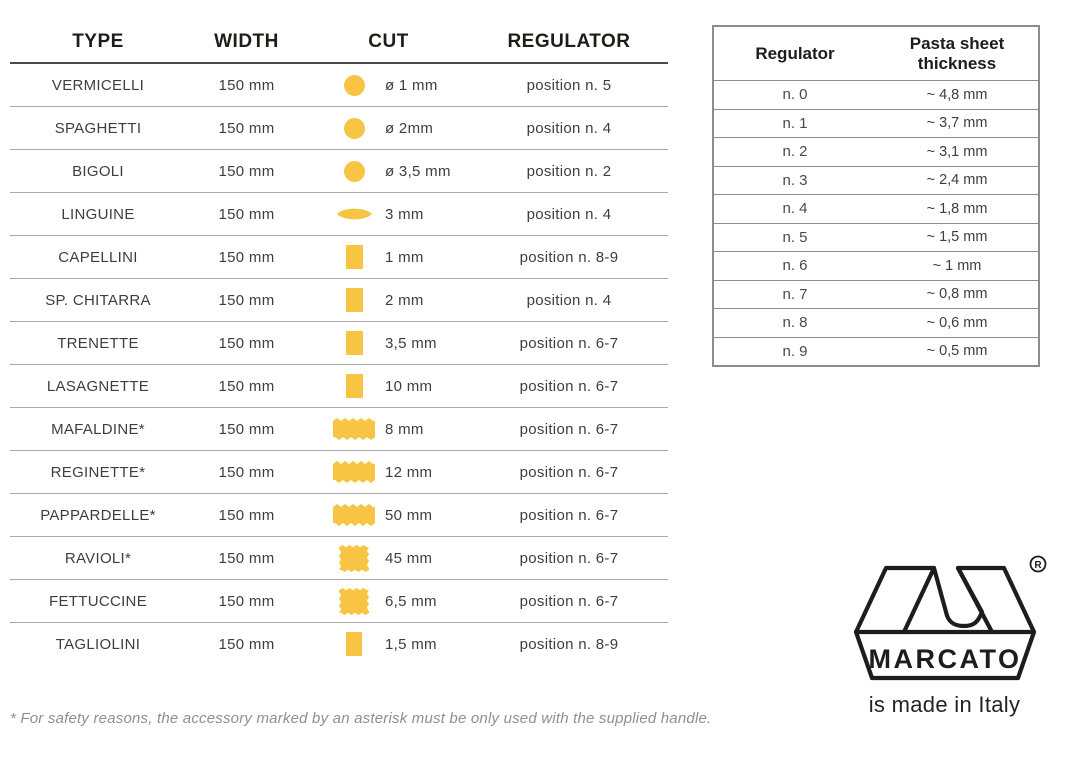 The width and height of the screenshot is (1065, 757). Describe the element at coordinates (98, 472) in the screenshot. I see `pasta-type: REGINETTE*` at that location.